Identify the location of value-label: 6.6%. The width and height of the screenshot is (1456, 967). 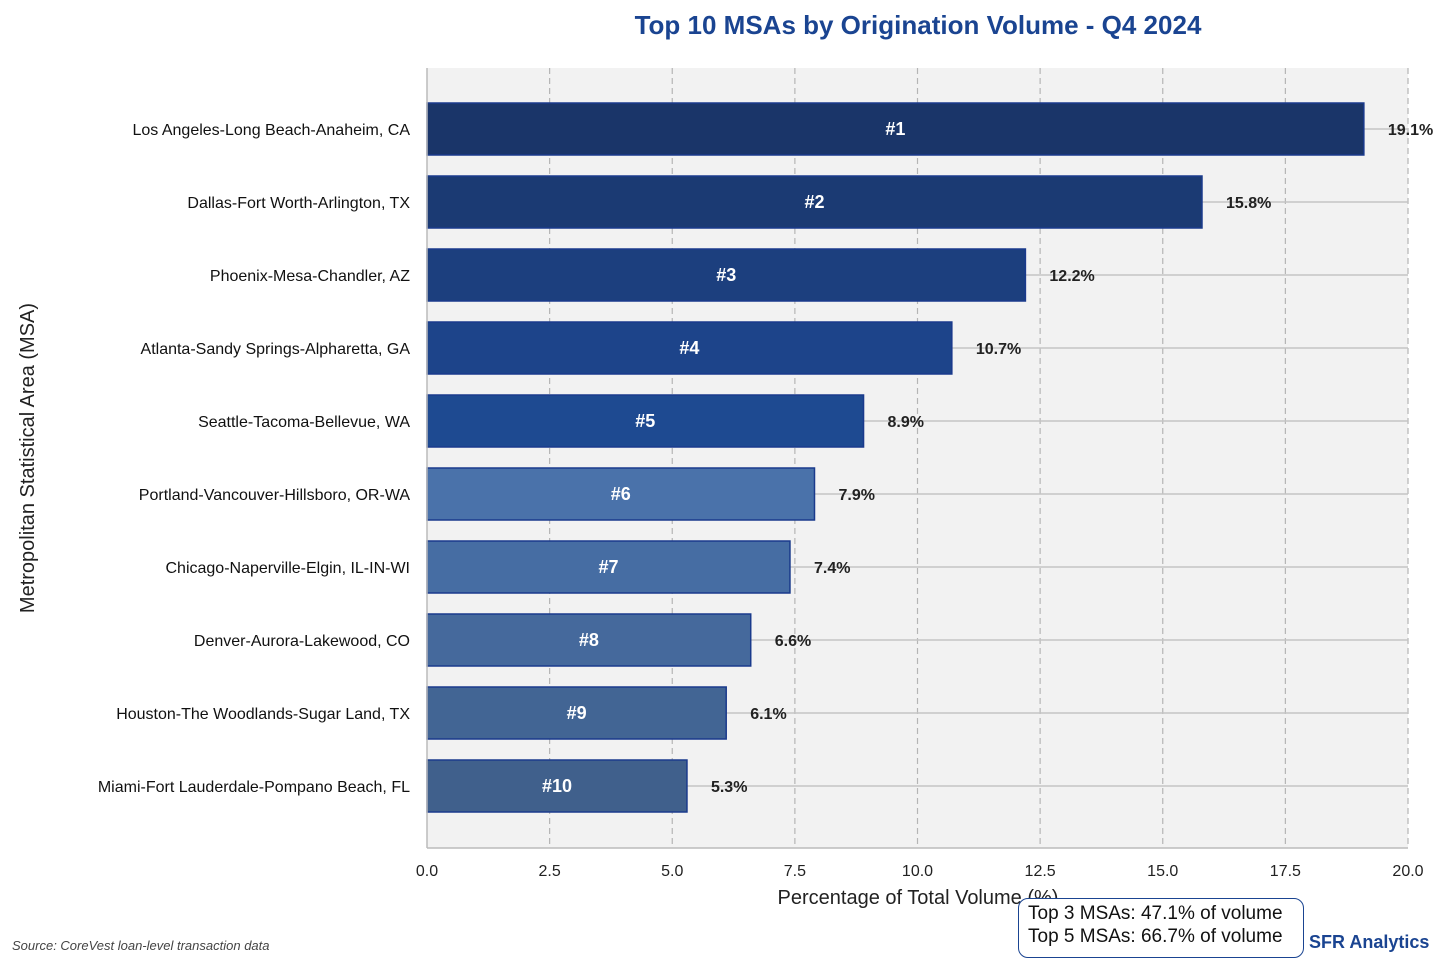
(793, 641).